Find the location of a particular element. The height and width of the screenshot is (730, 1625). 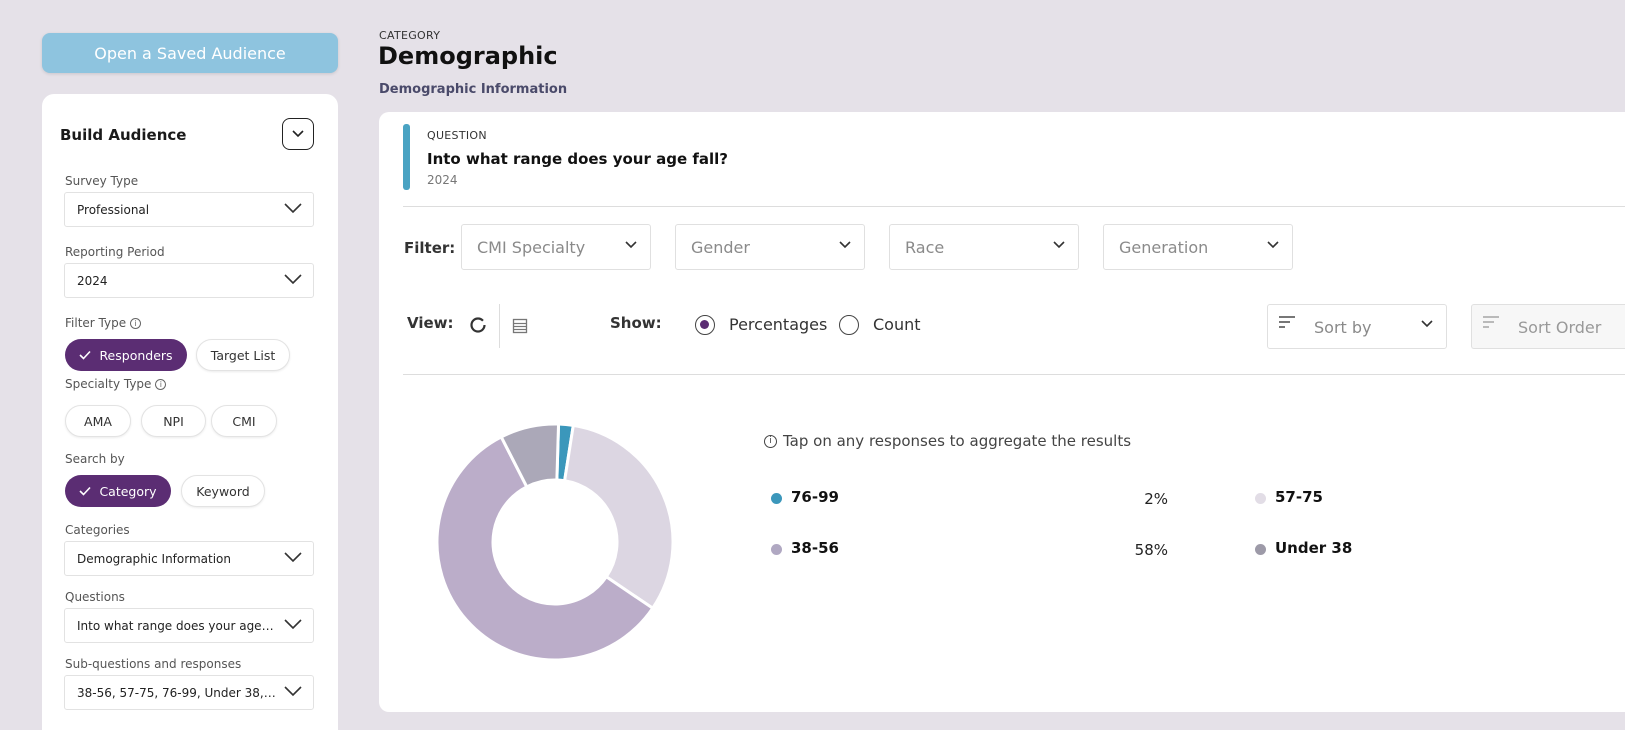

search-by-label: Search by is located at coordinates (95, 459).